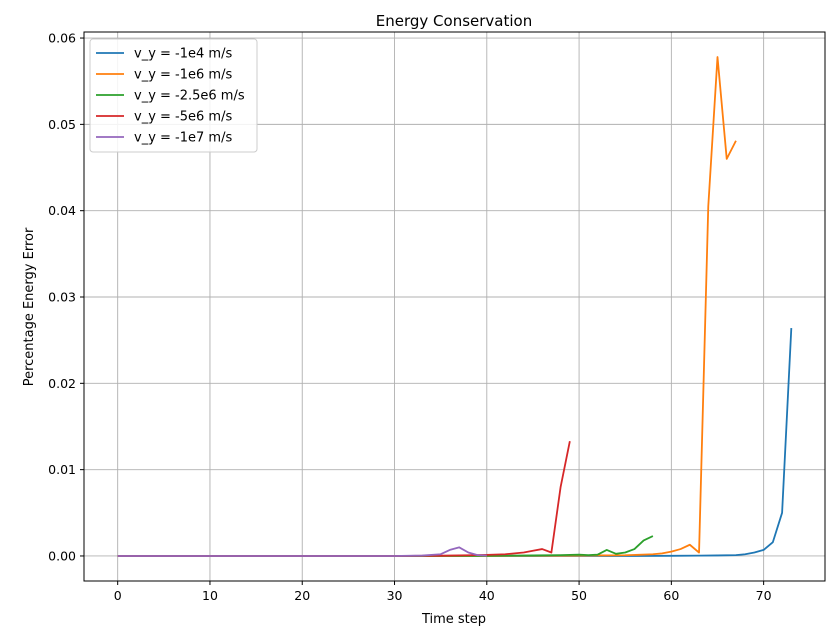  Describe the element at coordinates (453, 619) in the screenshot. I see `x-axis-label: Time step` at that location.